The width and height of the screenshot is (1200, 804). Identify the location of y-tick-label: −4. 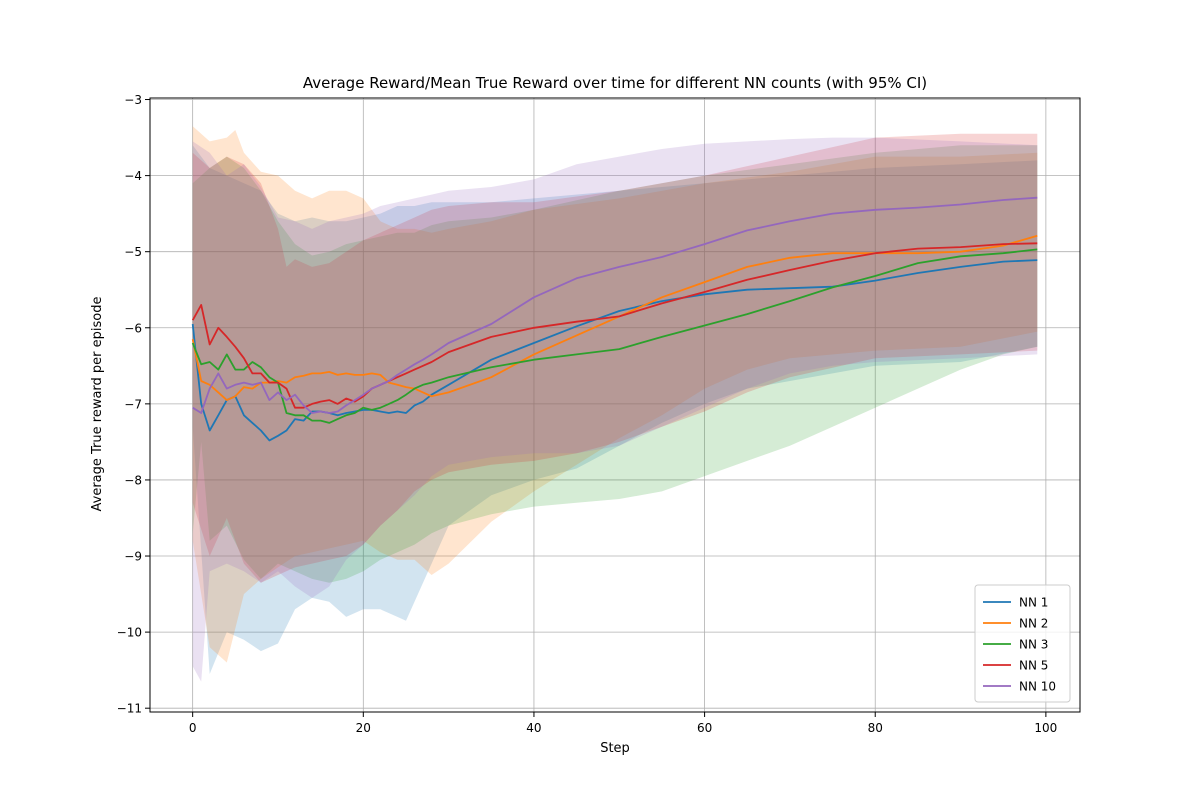
(133, 176).